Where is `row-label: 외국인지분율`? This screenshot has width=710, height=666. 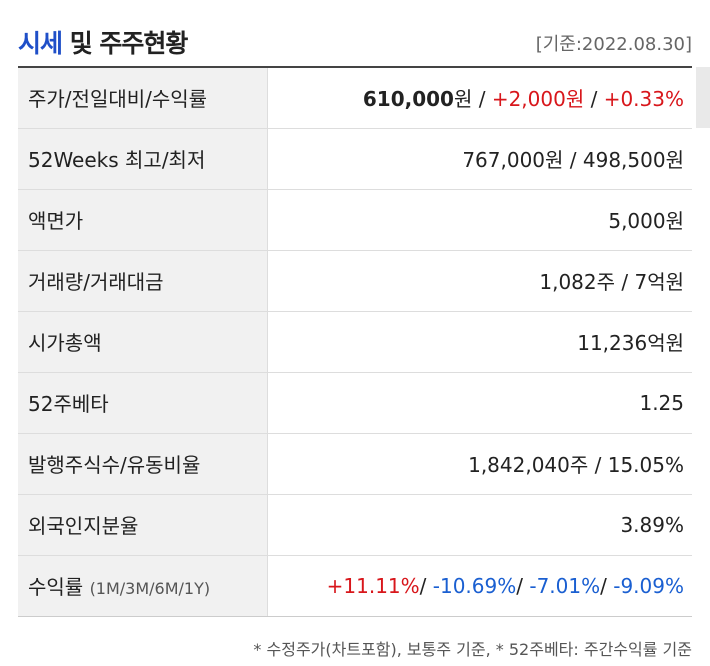 row-label: 외국인지분율 is located at coordinates (143, 525).